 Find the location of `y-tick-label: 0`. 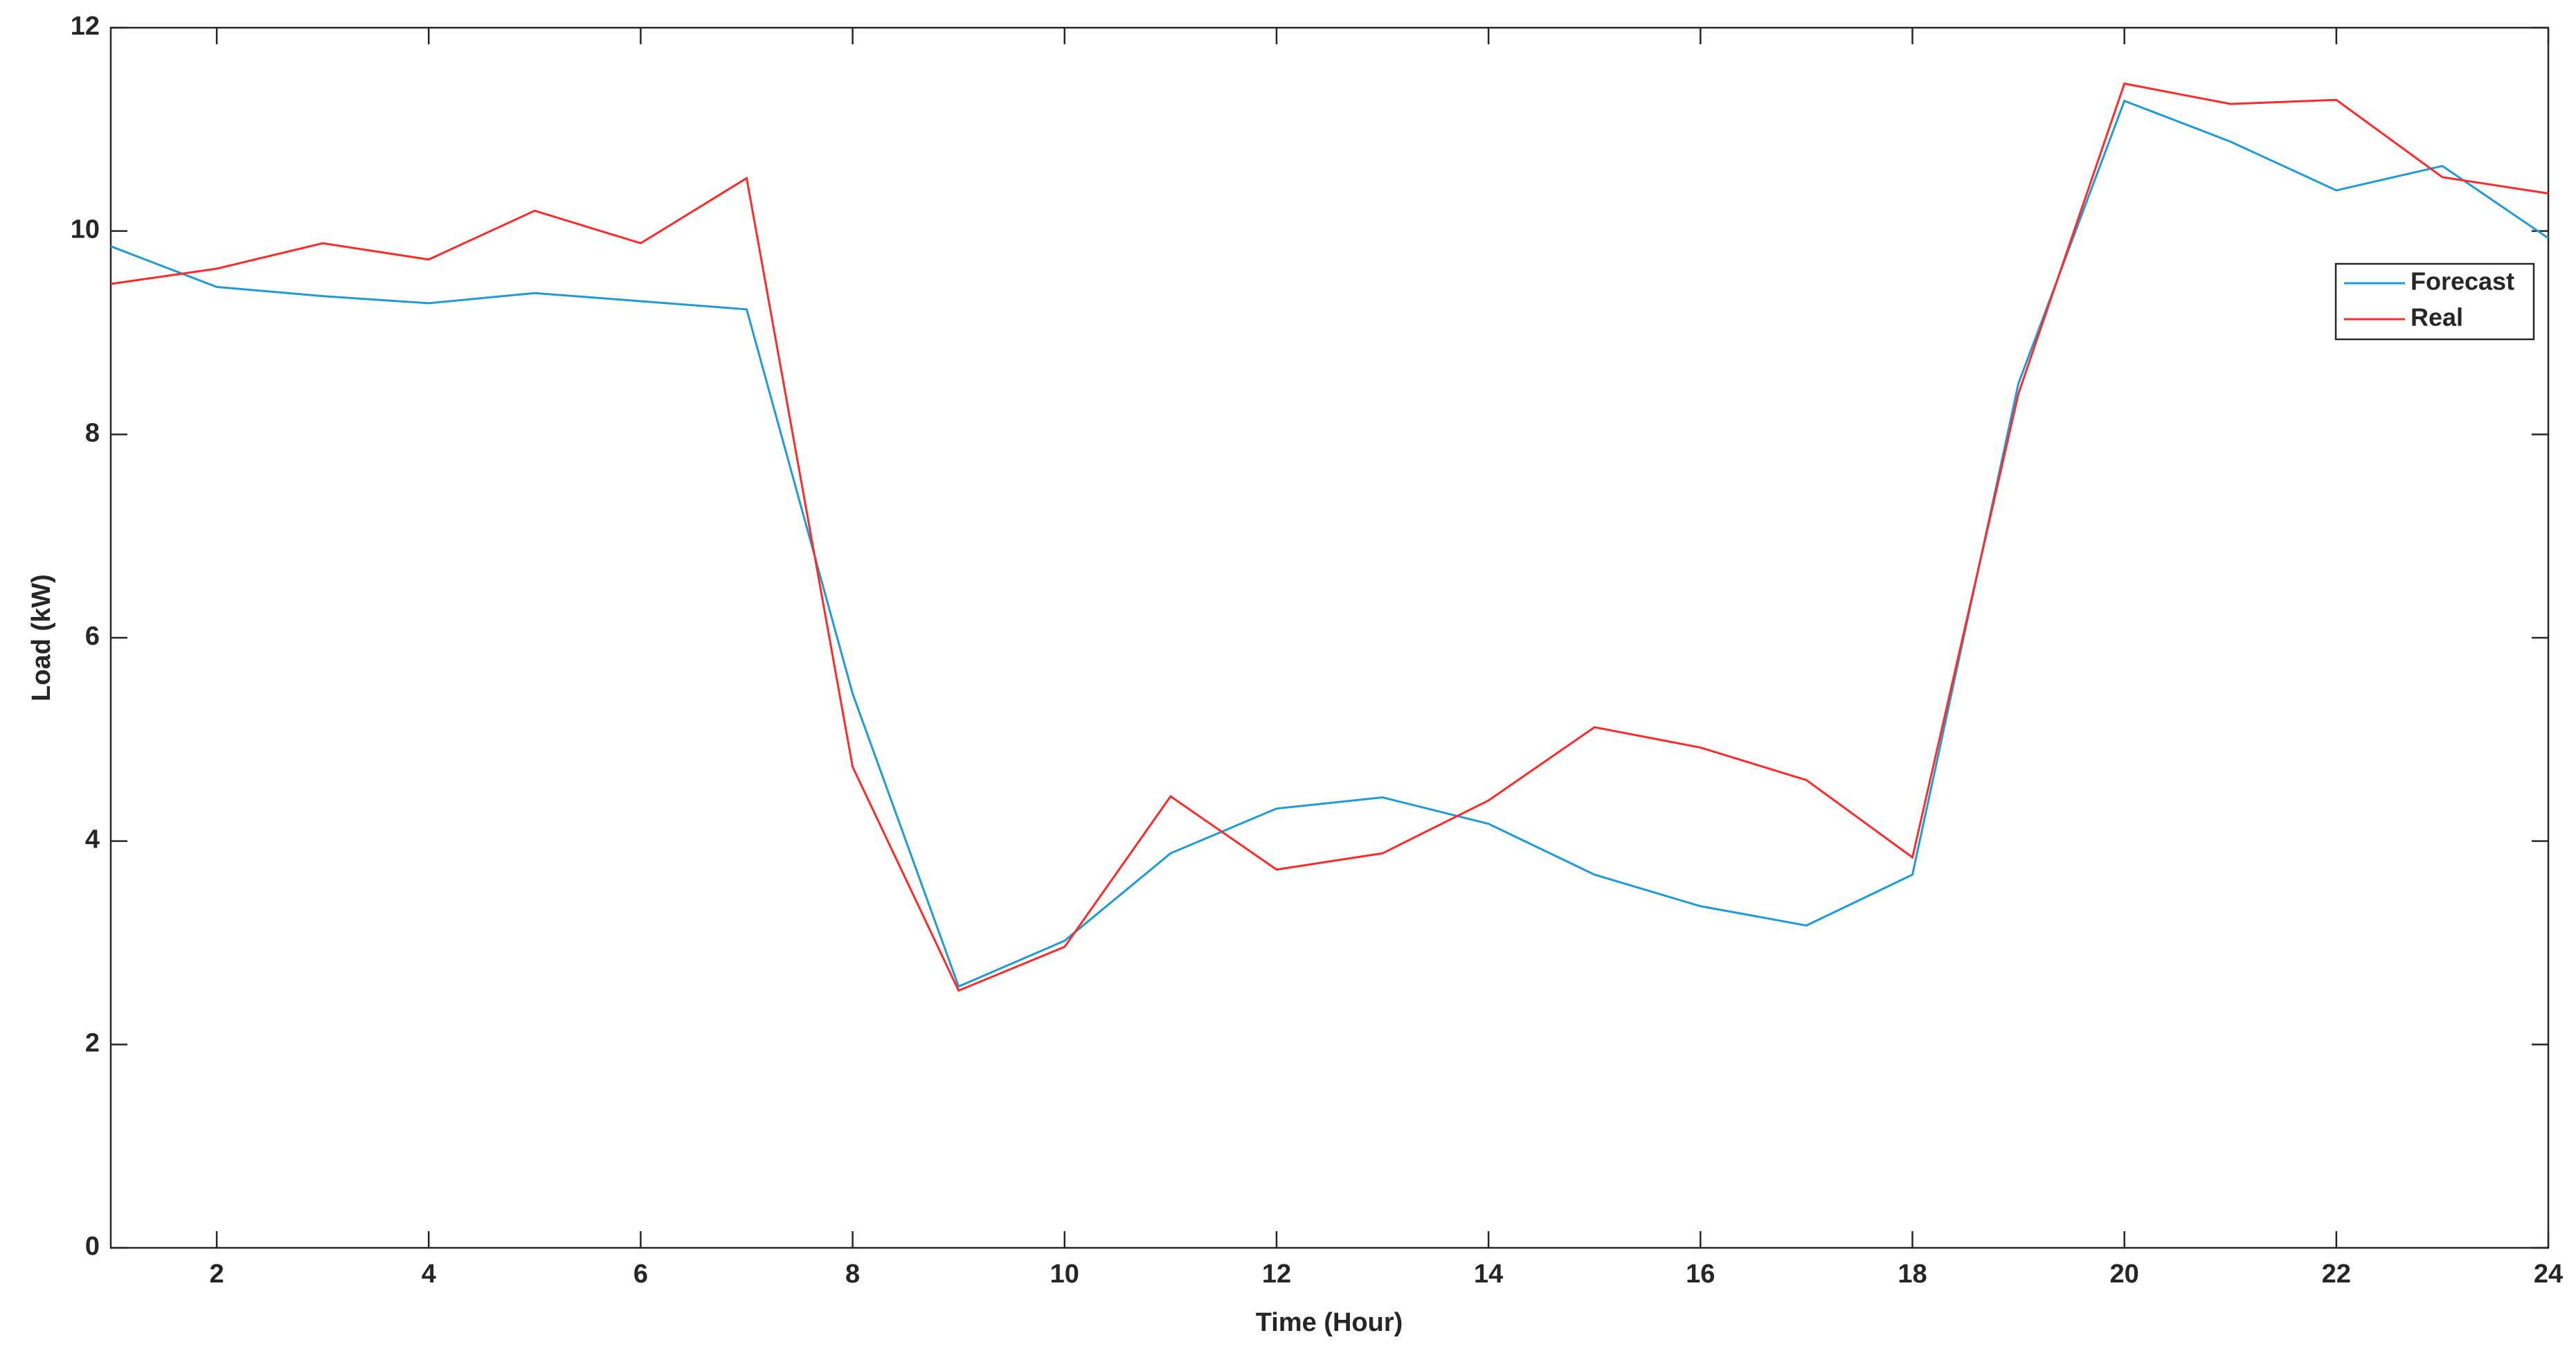

y-tick-label: 0 is located at coordinates (92, 1246).